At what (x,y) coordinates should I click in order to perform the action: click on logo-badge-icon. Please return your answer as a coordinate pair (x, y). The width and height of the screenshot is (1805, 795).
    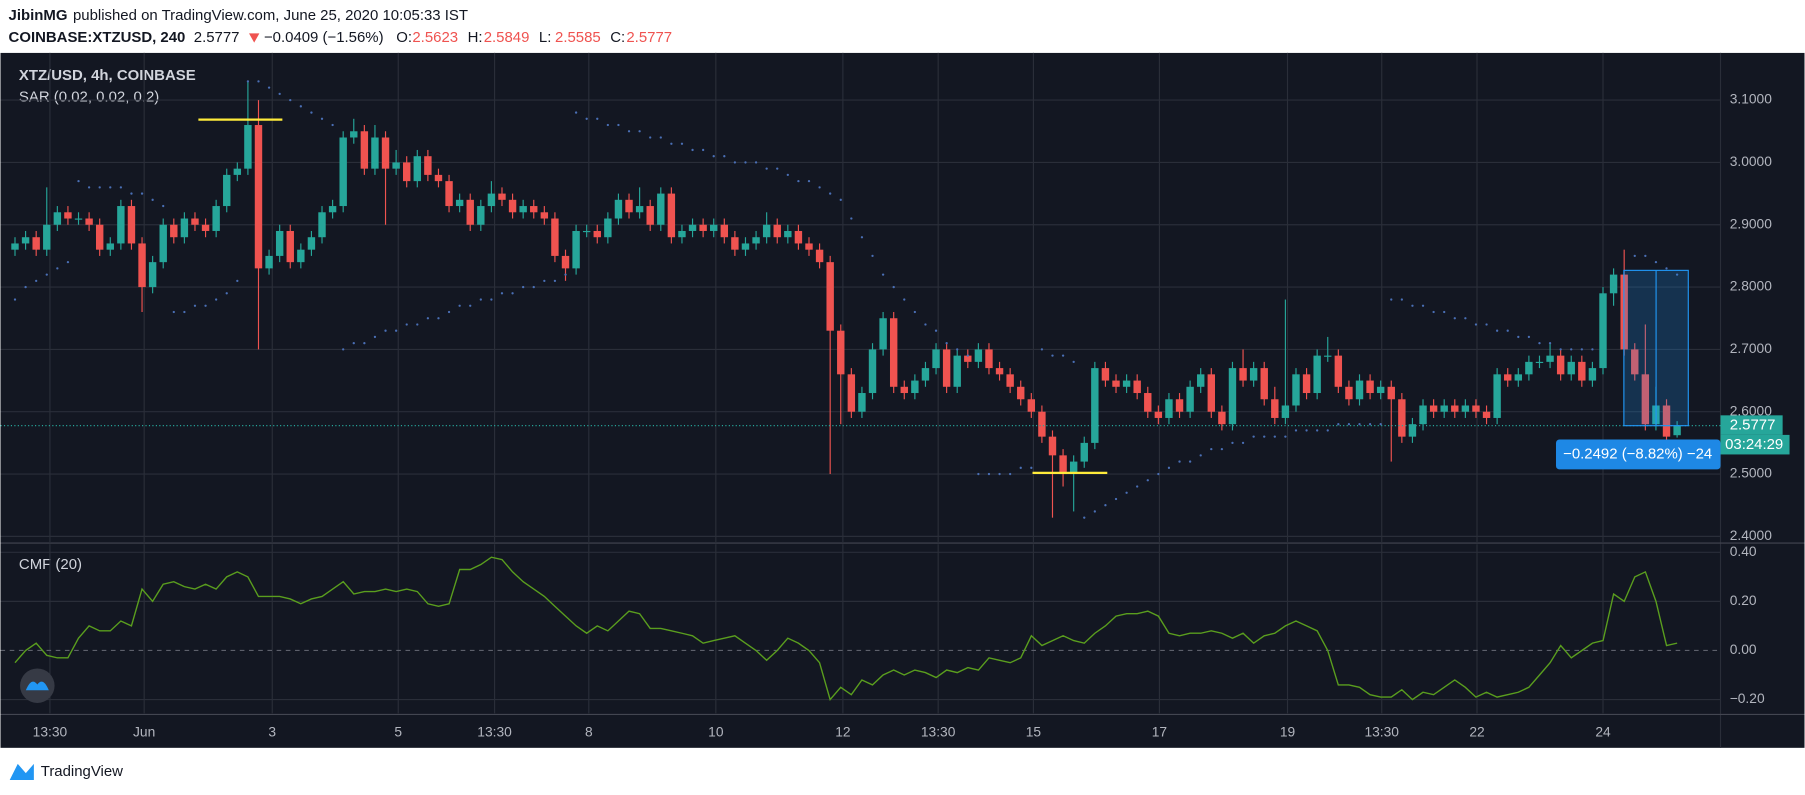
    Looking at the image, I should click on (37, 686).